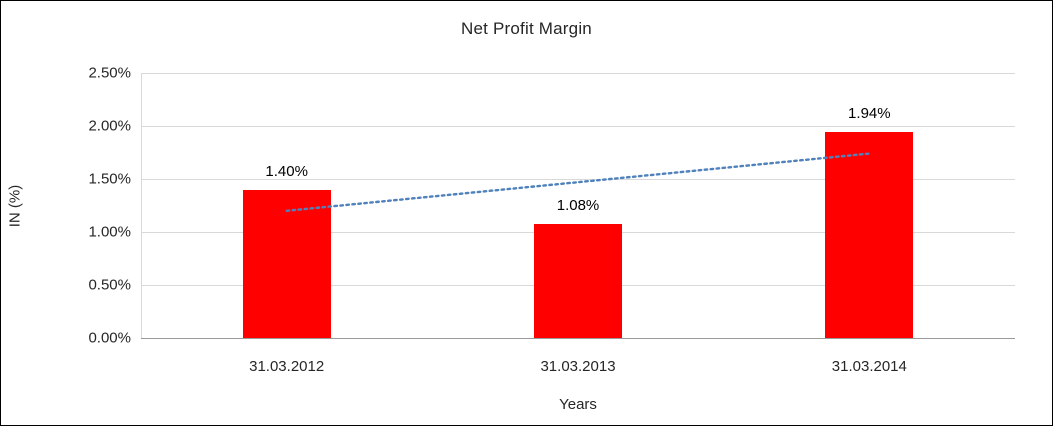 This screenshot has height=426, width=1053. Describe the element at coordinates (287, 366) in the screenshot. I see `x-tick-label: 31.03.2012` at that location.